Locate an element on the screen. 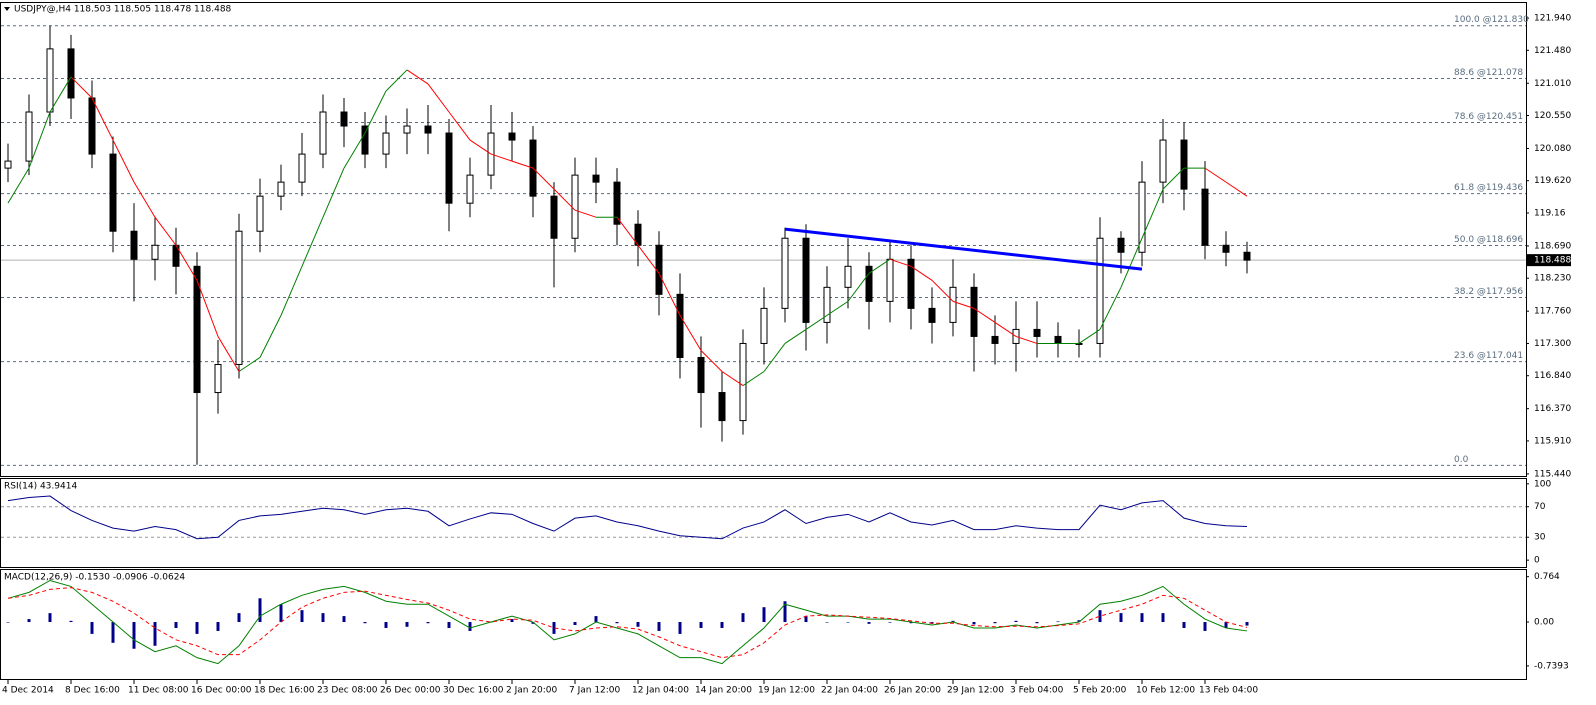 This screenshot has height=705, width=1596. y-tick-label: 121.940 is located at coordinates (1552, 19).